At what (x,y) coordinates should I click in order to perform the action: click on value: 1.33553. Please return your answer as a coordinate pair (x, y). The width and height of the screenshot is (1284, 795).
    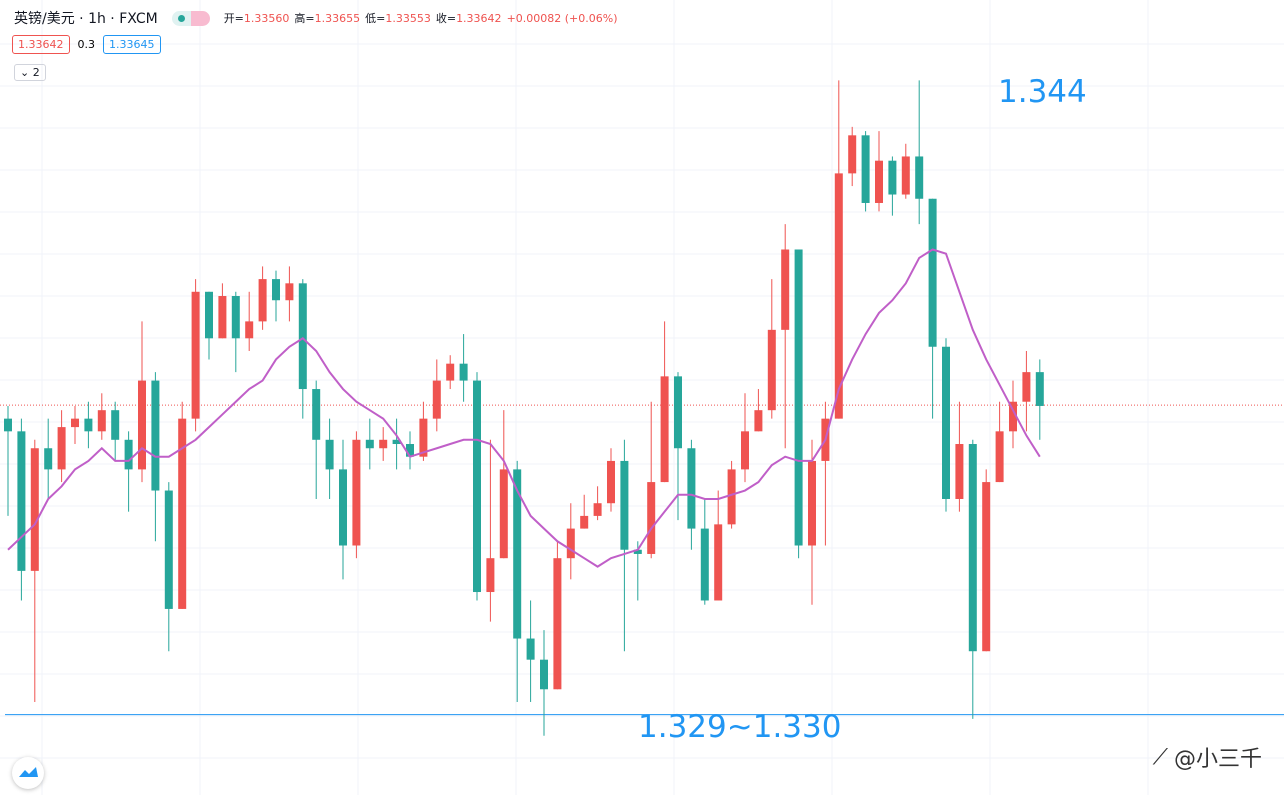
    Looking at the image, I should click on (408, 18).